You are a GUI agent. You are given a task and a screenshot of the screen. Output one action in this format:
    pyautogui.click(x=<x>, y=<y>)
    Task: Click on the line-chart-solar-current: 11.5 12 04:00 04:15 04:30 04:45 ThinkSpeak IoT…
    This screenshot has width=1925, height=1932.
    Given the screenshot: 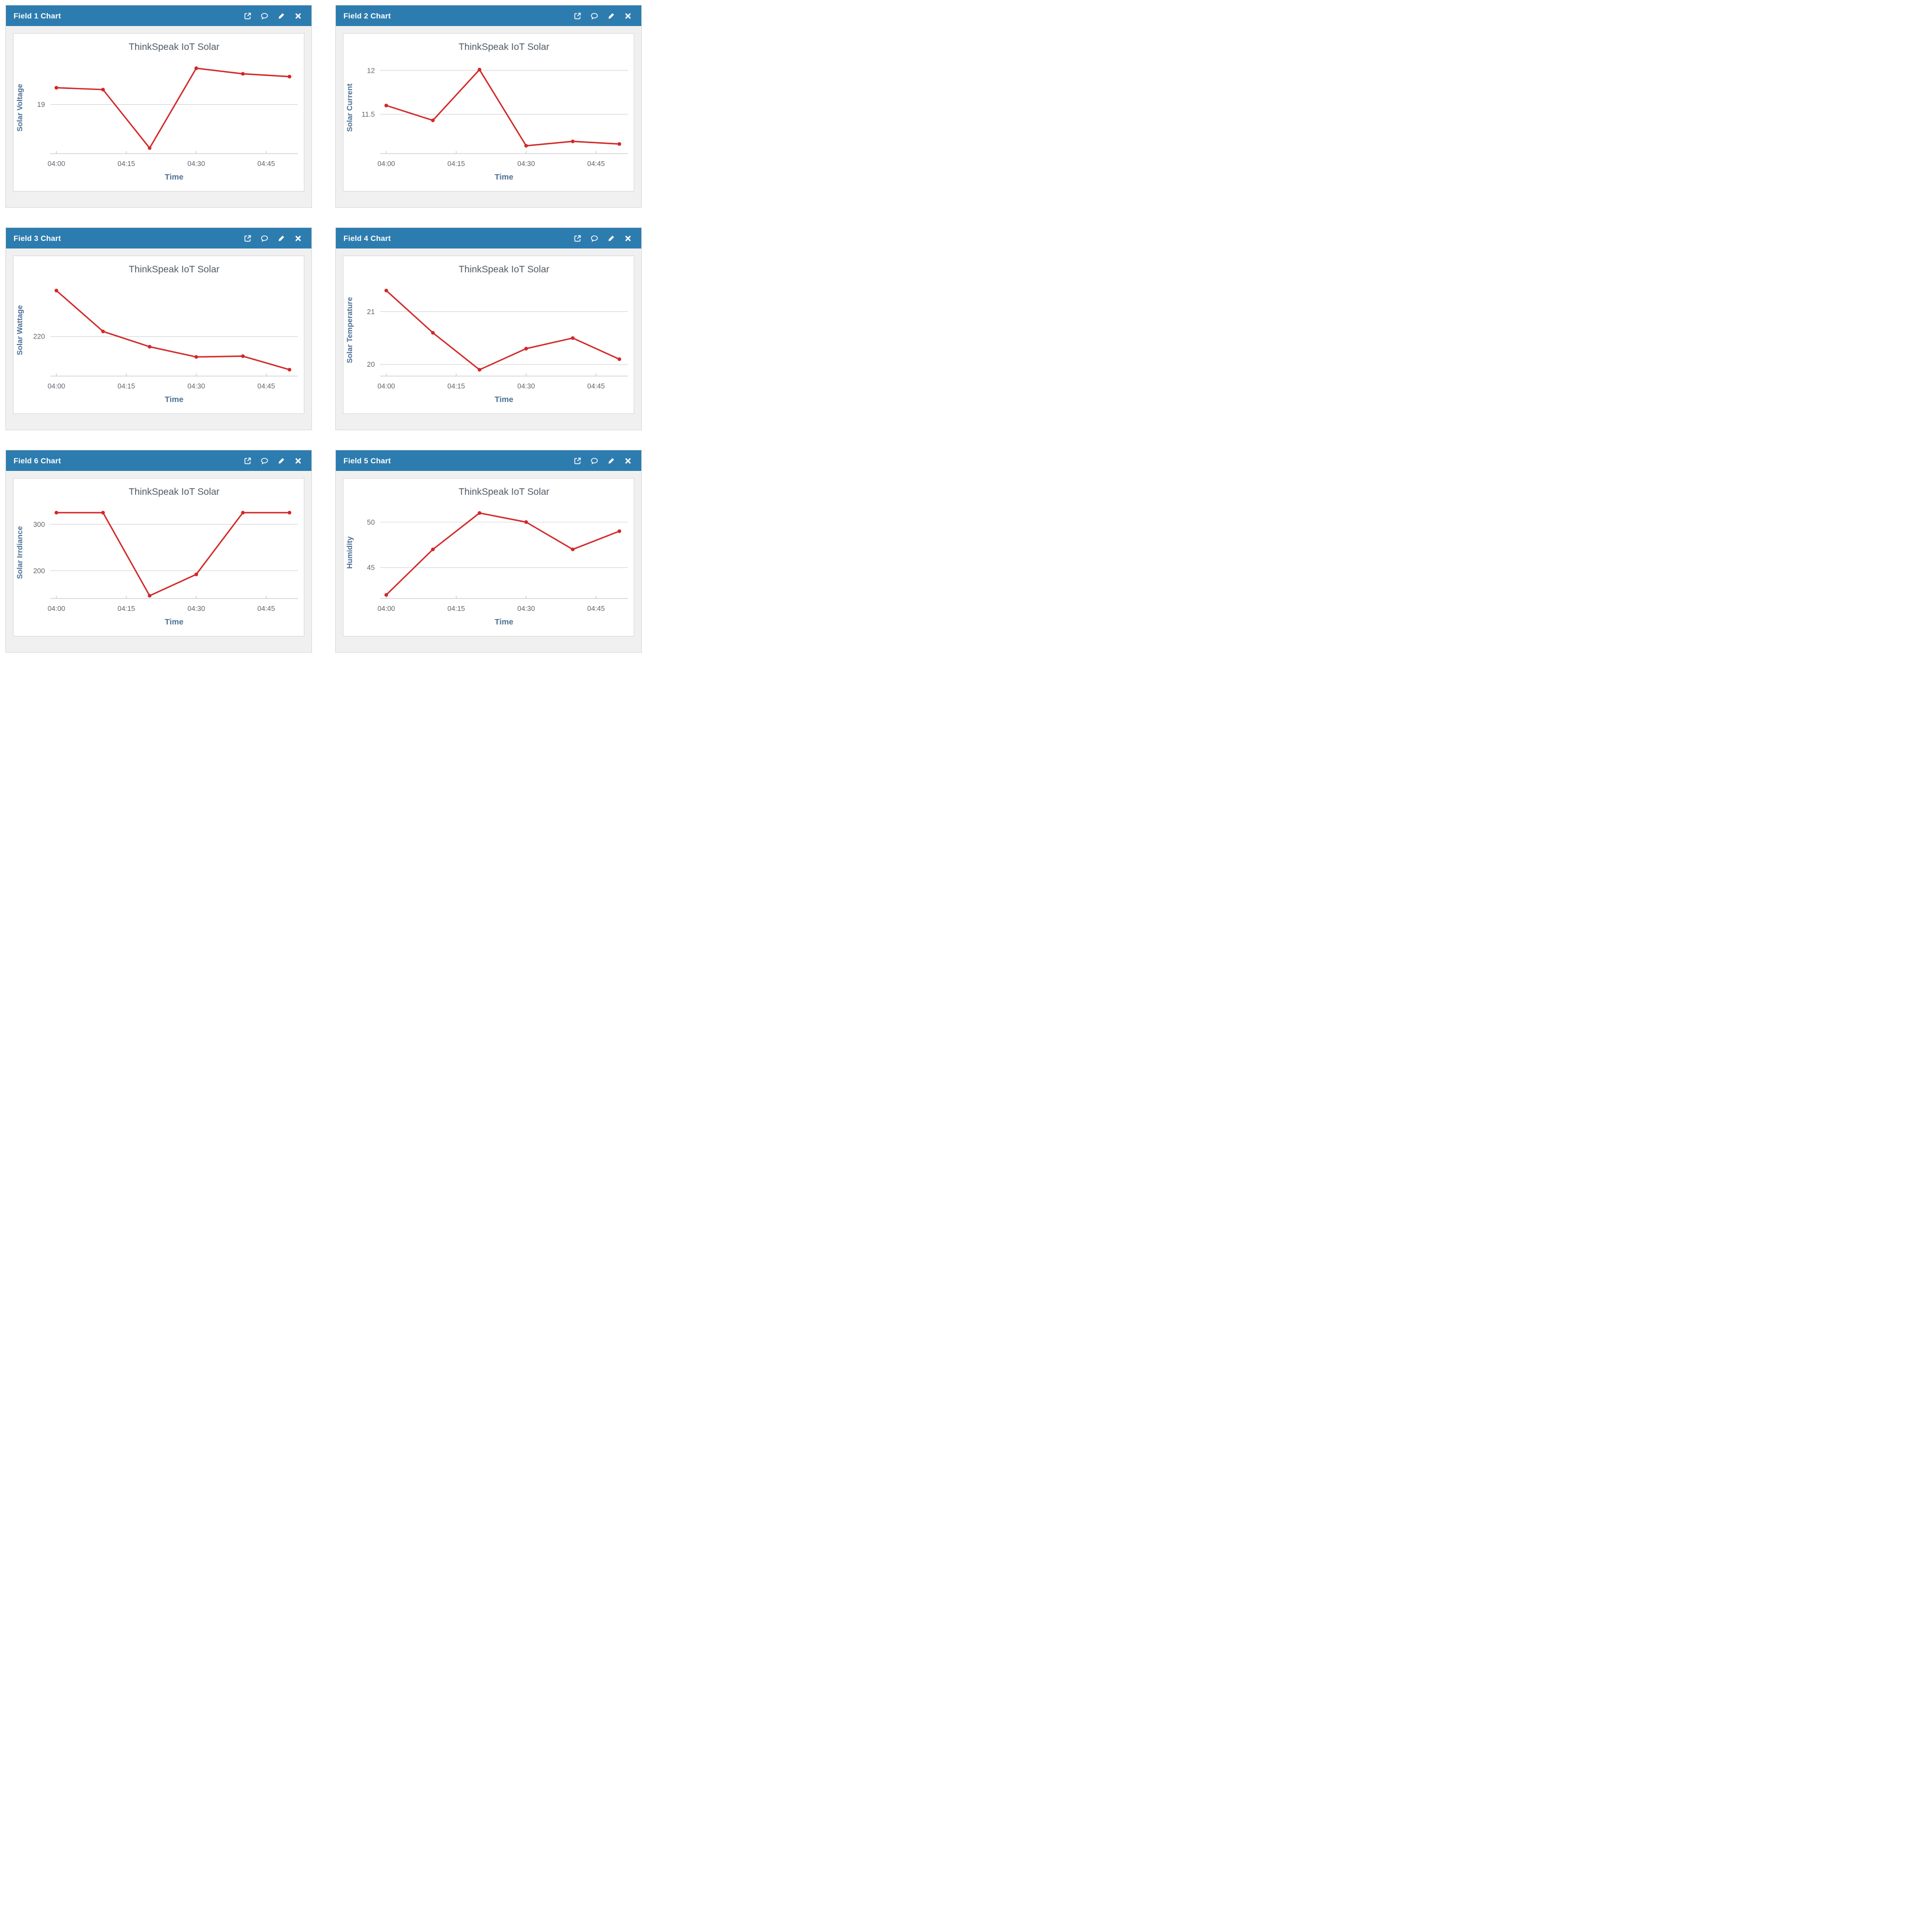 What is the action you would take?
    pyautogui.click(x=486, y=111)
    